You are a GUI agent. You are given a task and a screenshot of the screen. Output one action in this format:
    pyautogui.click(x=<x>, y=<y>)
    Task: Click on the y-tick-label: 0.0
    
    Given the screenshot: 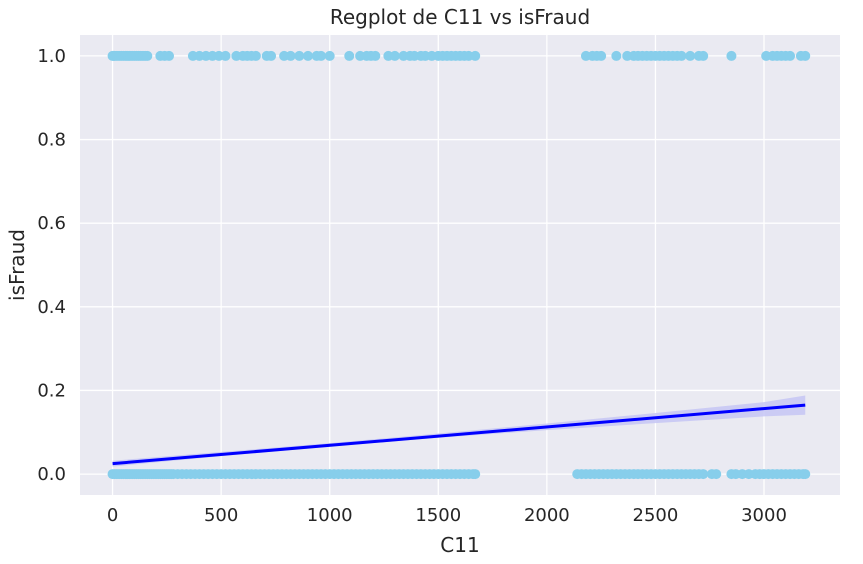 What is the action you would take?
    pyautogui.click(x=51, y=474)
    